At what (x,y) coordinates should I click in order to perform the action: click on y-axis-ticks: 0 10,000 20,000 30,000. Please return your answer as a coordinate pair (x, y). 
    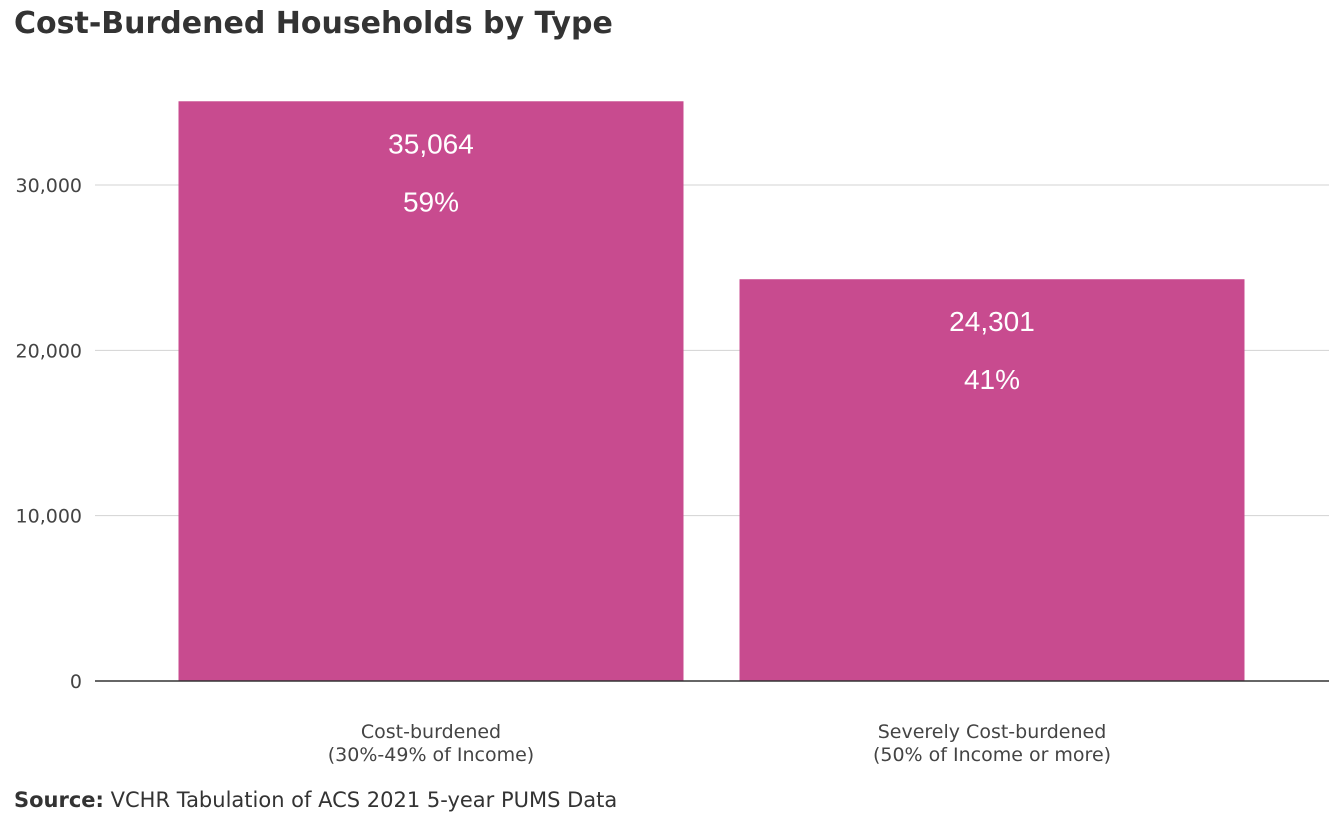
    Looking at the image, I should click on (49, 434).